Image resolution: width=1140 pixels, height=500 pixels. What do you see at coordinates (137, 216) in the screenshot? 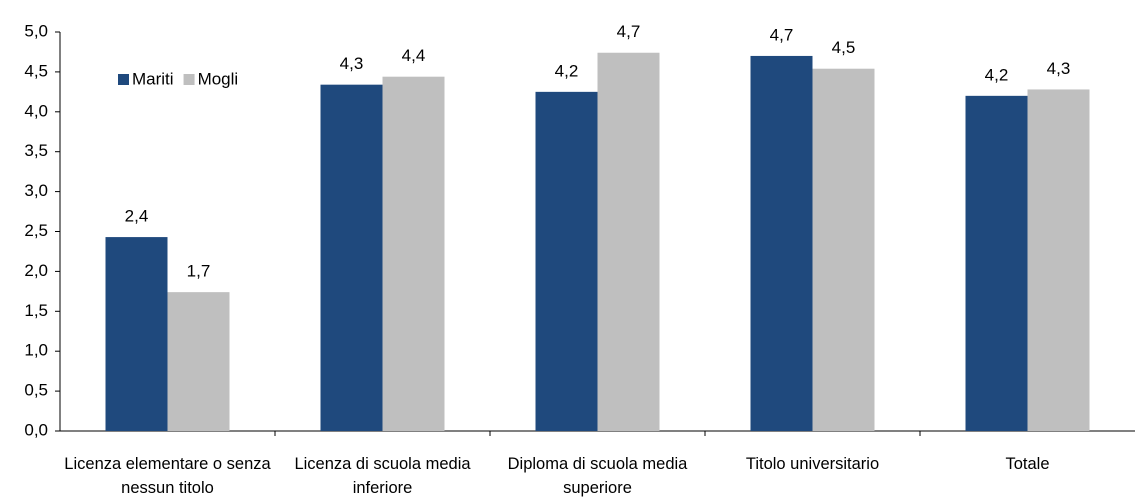
I see `value-label: 2,4` at bounding box center [137, 216].